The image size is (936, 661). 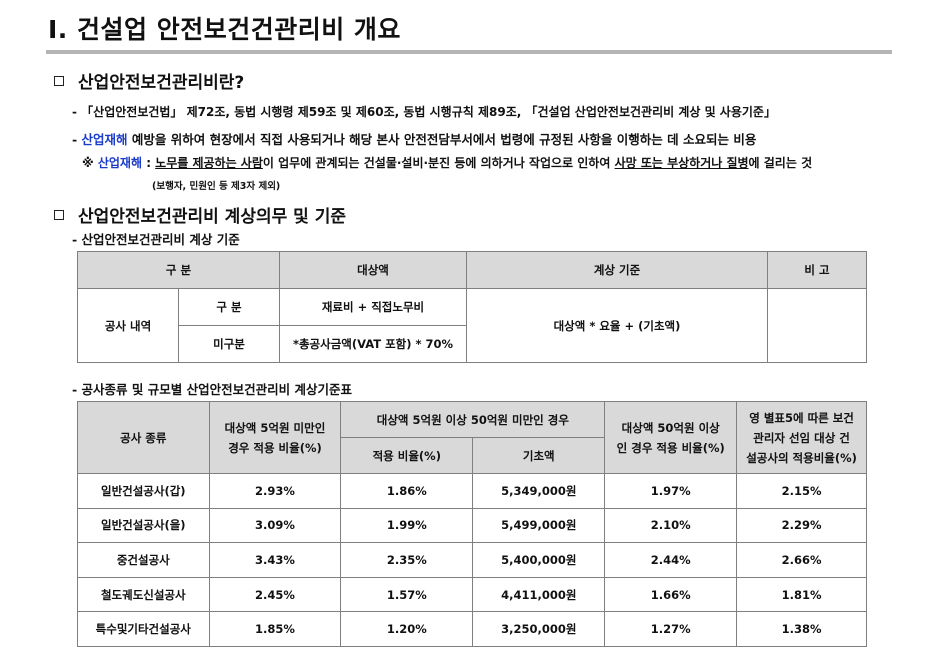 I want to click on header-line: 대상액 5억원 미만인, so click(x=275, y=427).